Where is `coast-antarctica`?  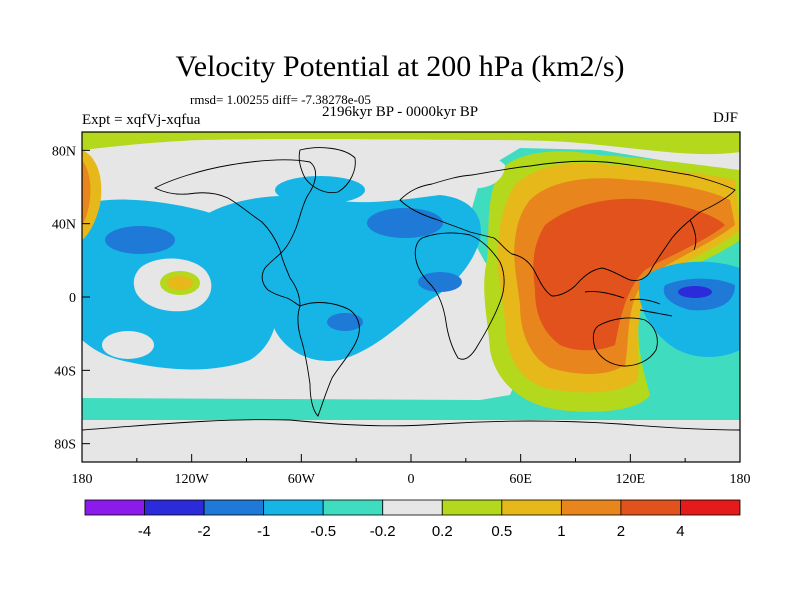 coast-antarctica is located at coordinates (411, 425).